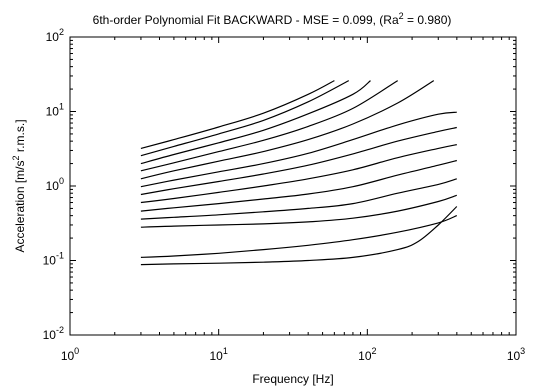 The height and width of the screenshot is (391, 540). What do you see at coordinates (516, 354) in the screenshot?
I see `x-tick-label: 10³` at bounding box center [516, 354].